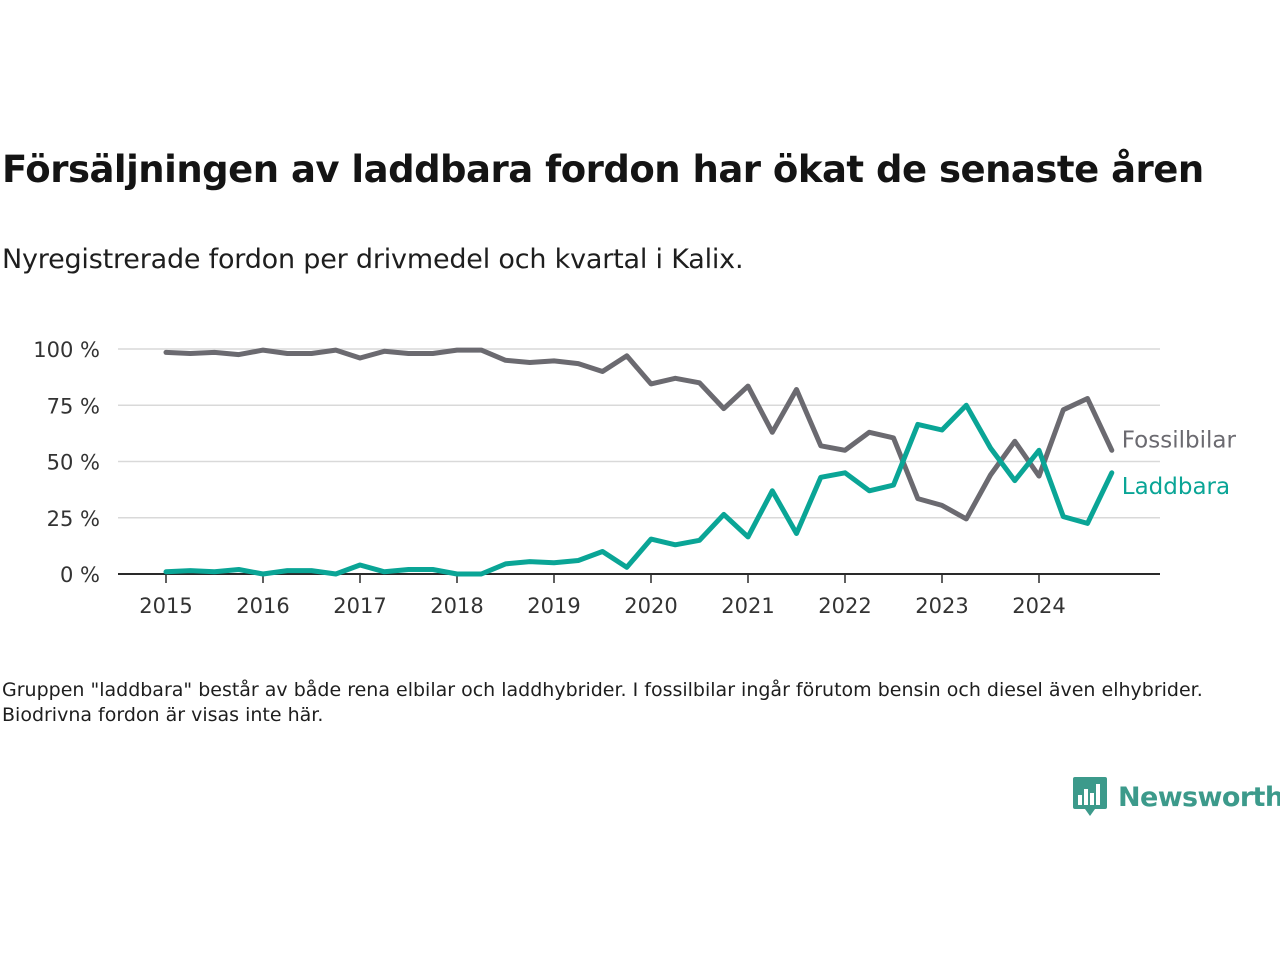  Describe the element at coordinates (66, 350) in the screenshot. I see `y-tick-label: 100 %` at that location.